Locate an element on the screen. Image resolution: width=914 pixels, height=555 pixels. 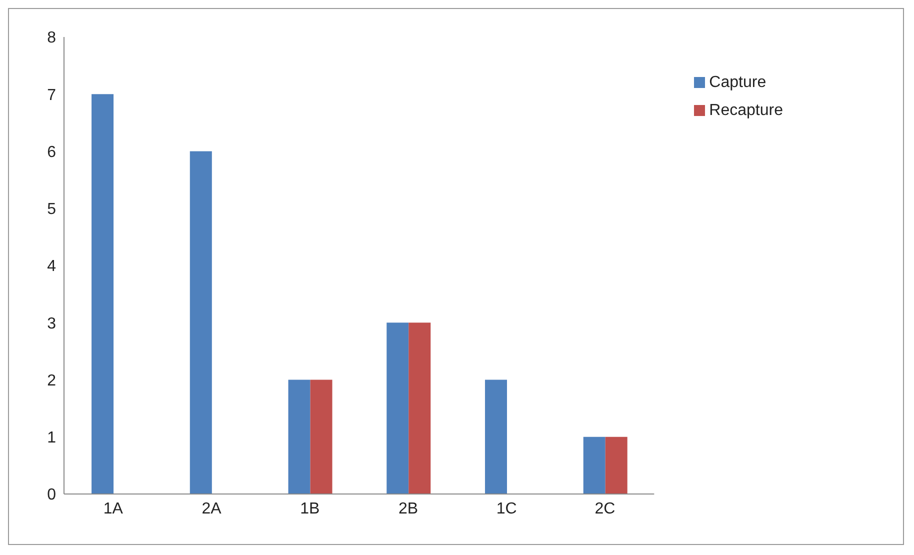
y-tick-label: 0 is located at coordinates (51, 495).